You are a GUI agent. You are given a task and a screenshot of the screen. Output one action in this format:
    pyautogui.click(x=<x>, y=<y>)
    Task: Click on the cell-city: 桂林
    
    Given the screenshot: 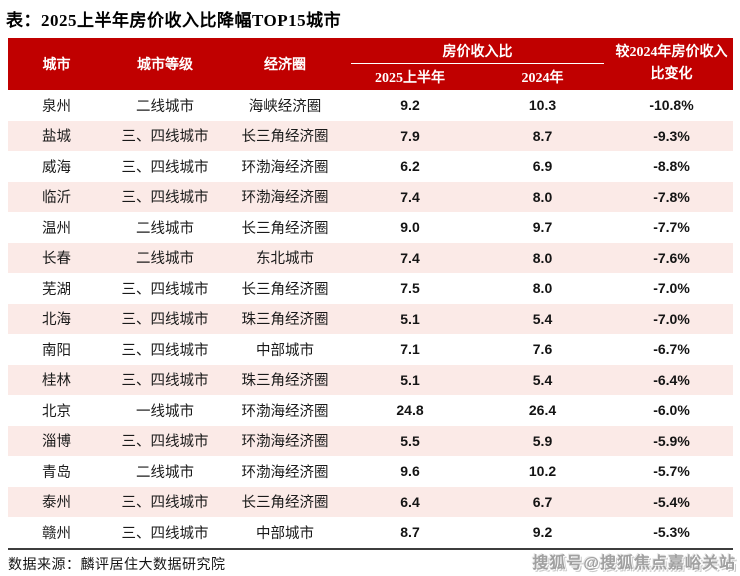 What is the action you would take?
    pyautogui.click(x=56, y=381)
    